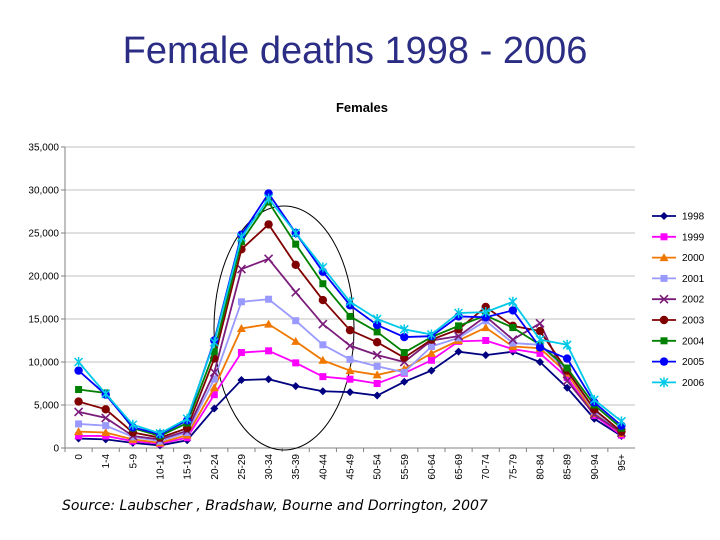 The height and width of the screenshot is (540, 720). Describe the element at coordinates (693, 341) in the screenshot. I see `legend-label: 2004` at that location.